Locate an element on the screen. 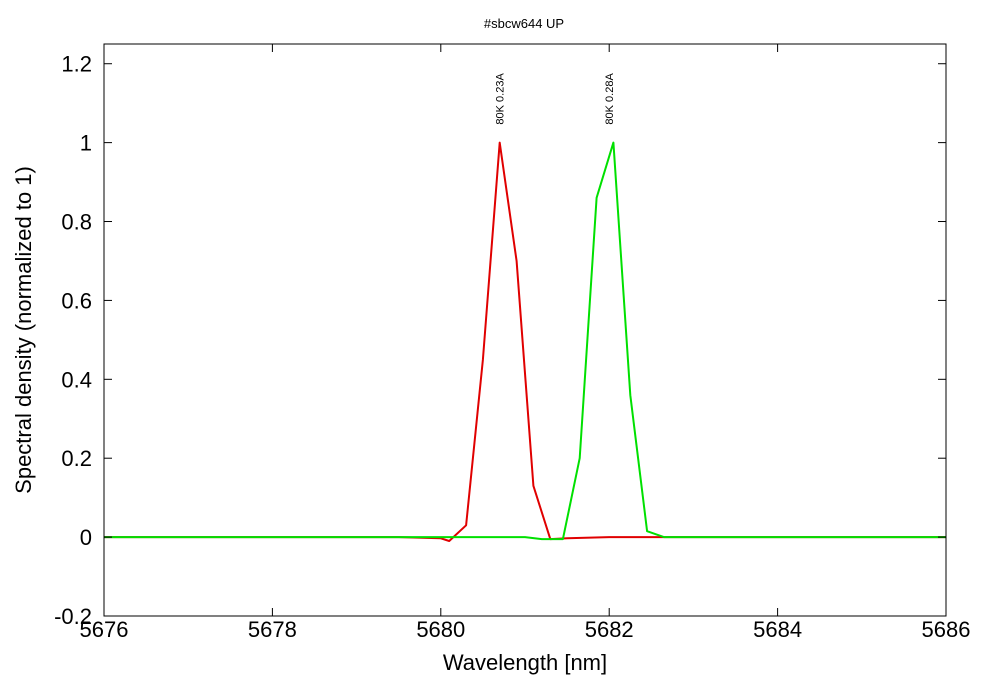  x-tick-label: 5678 is located at coordinates (272, 629).